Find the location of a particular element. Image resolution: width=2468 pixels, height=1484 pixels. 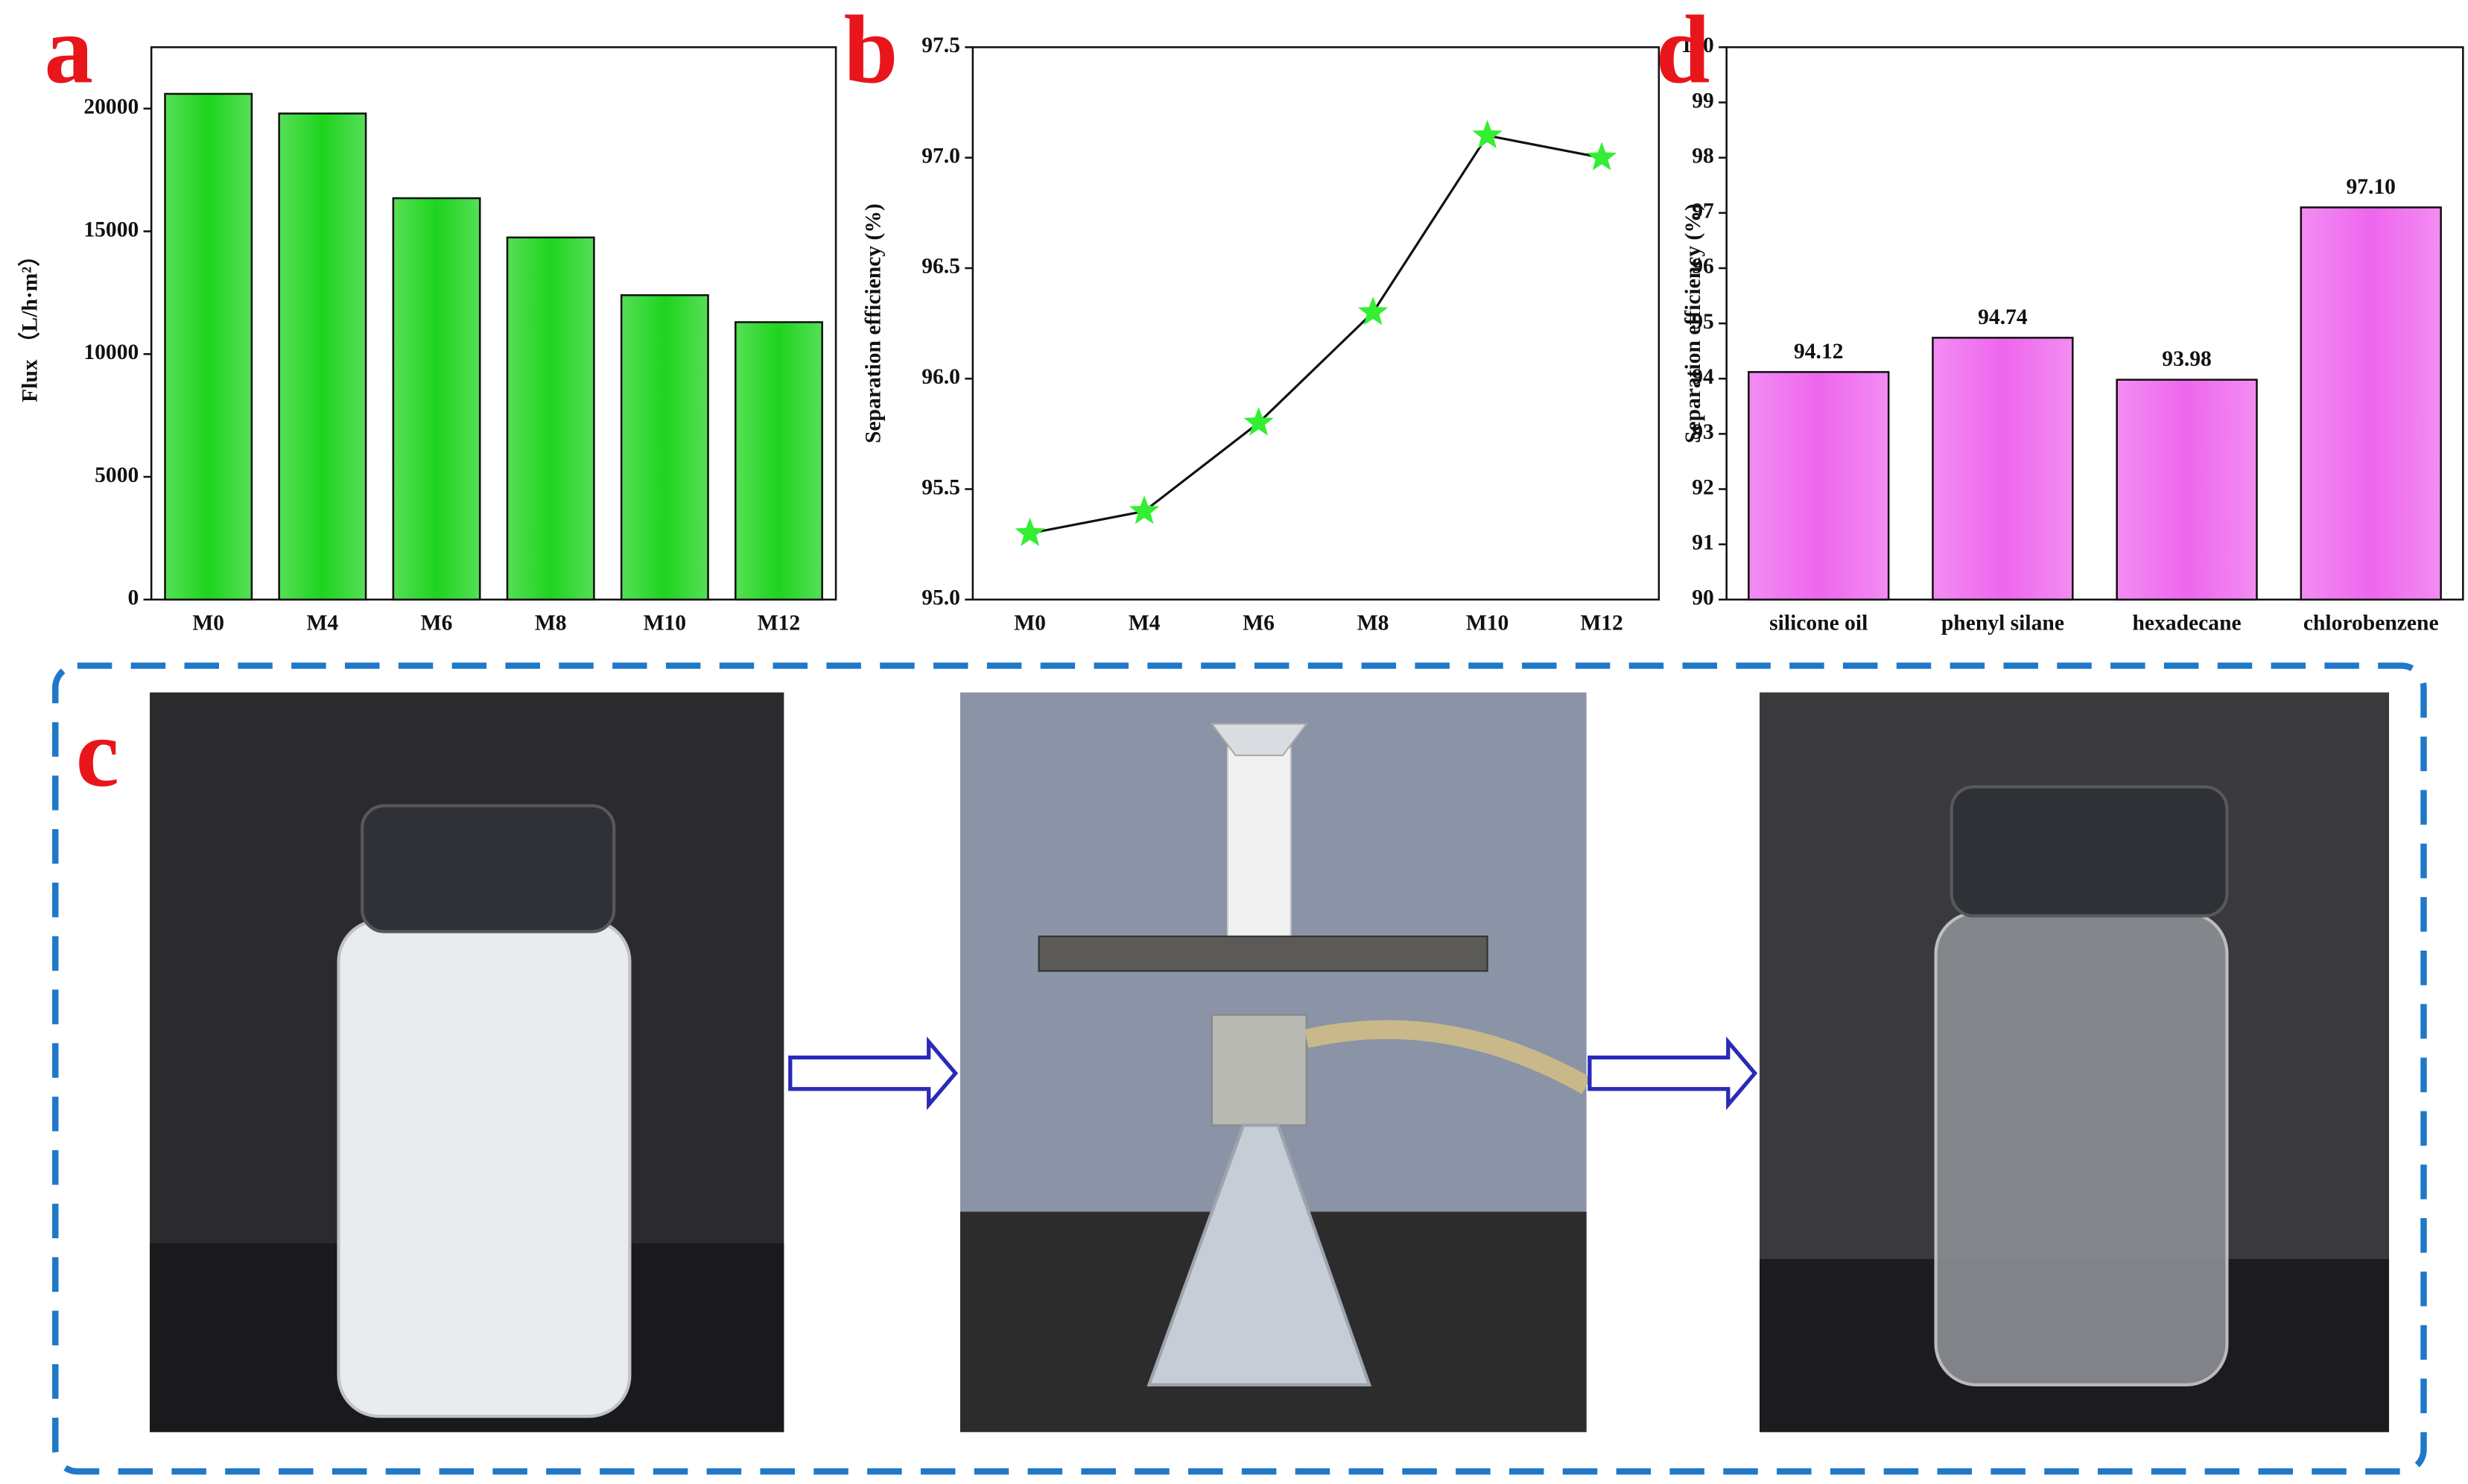

y-tick-label: 97.5 is located at coordinates (940, 46).